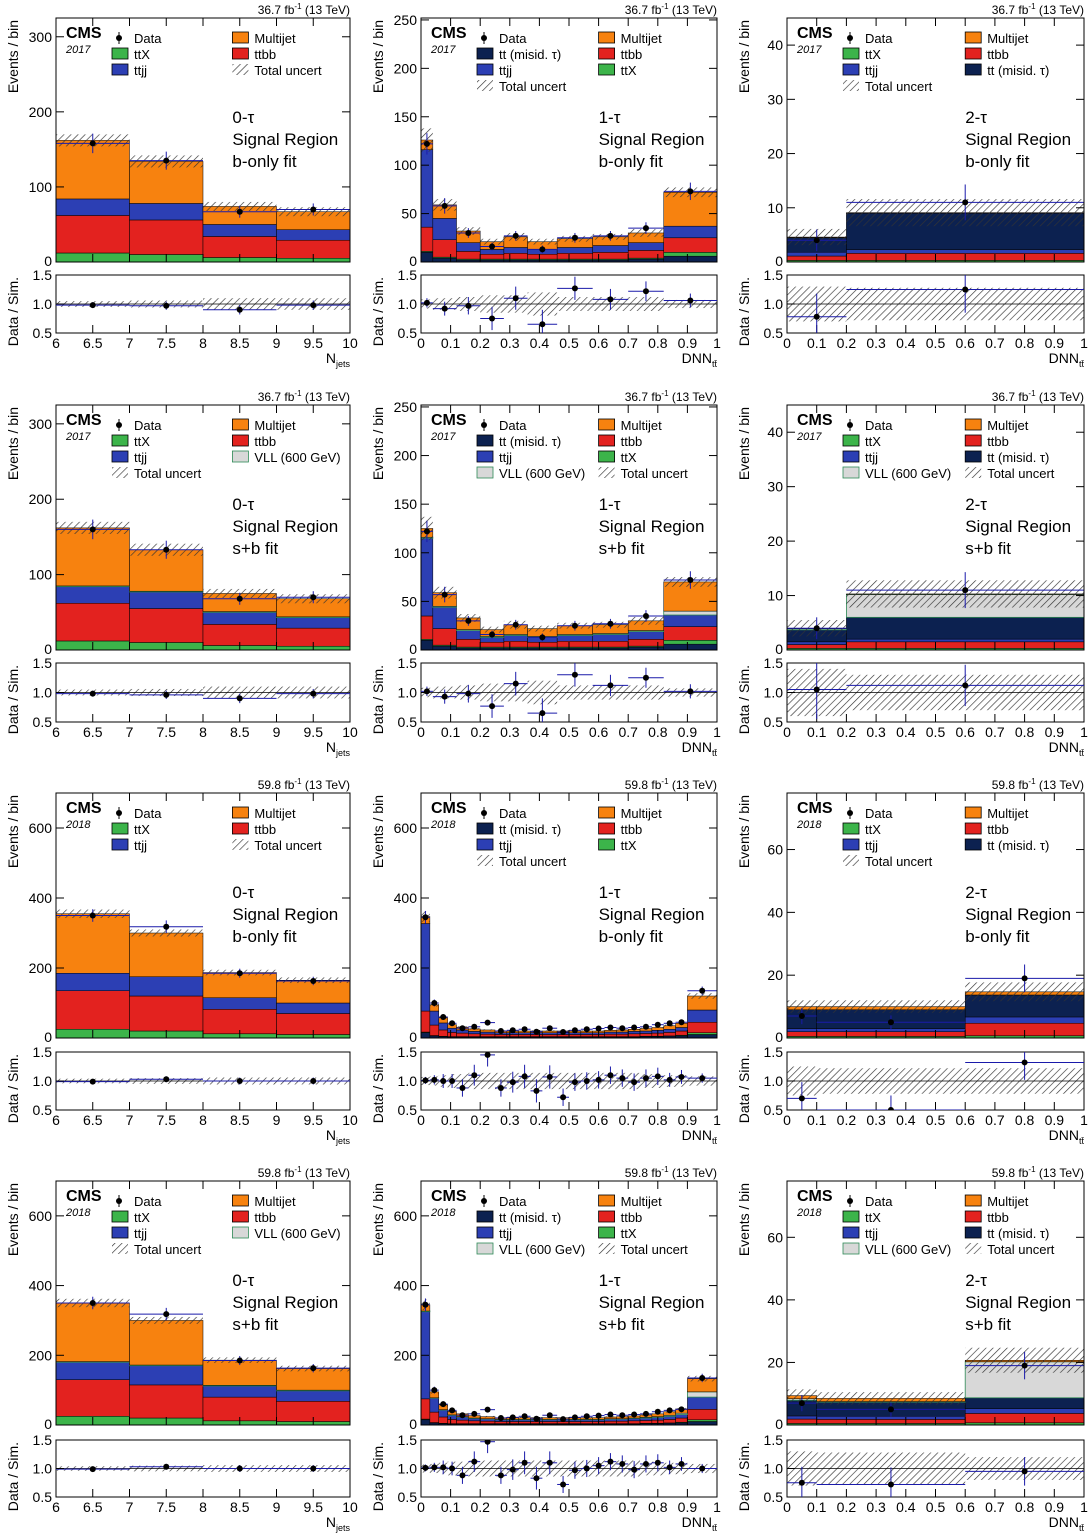 This screenshot has height=1535, width=1091. I want to click on energy-label: (13 TeV), so click(326, 1173).